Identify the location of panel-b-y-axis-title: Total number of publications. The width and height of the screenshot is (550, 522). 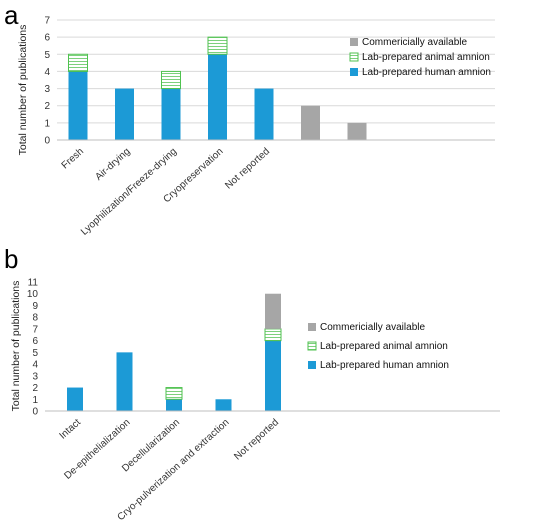
(16, 346).